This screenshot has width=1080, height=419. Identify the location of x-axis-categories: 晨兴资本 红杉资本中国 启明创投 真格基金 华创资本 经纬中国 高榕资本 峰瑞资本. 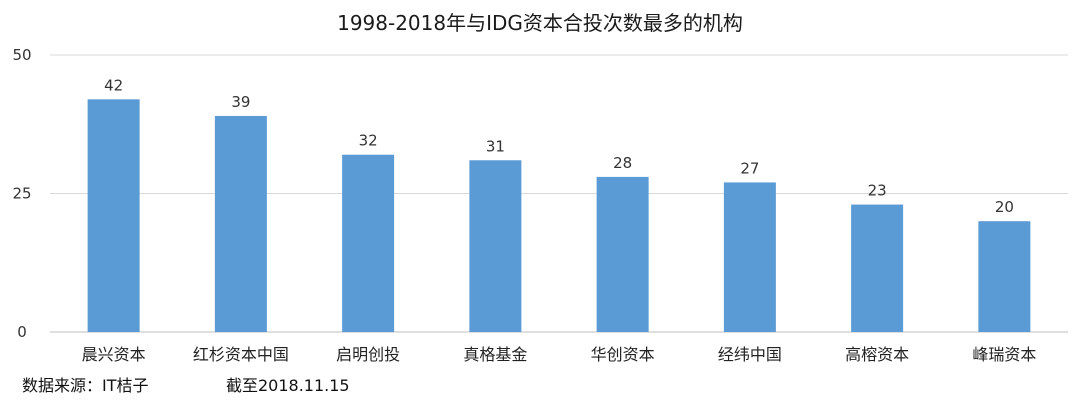
(559, 354).